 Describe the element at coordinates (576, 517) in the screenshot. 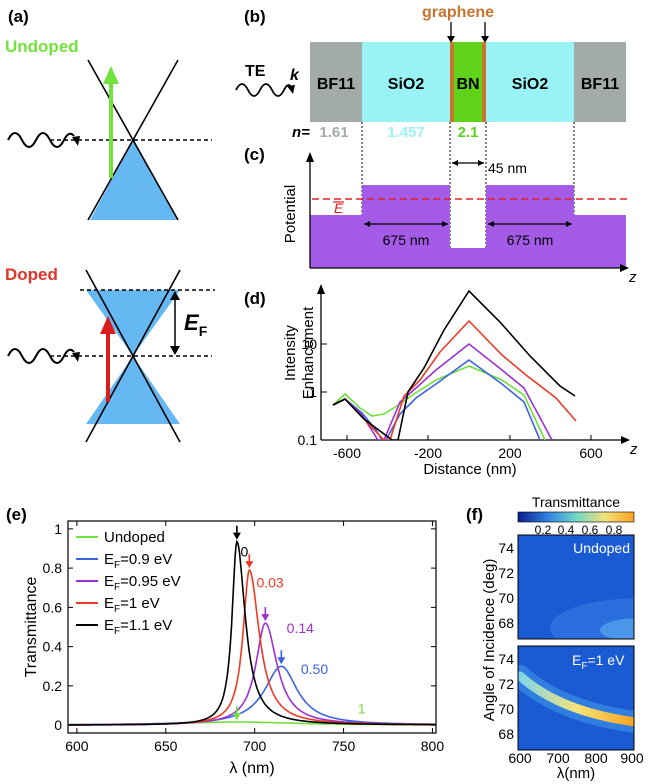

I see `colorbar` at that location.